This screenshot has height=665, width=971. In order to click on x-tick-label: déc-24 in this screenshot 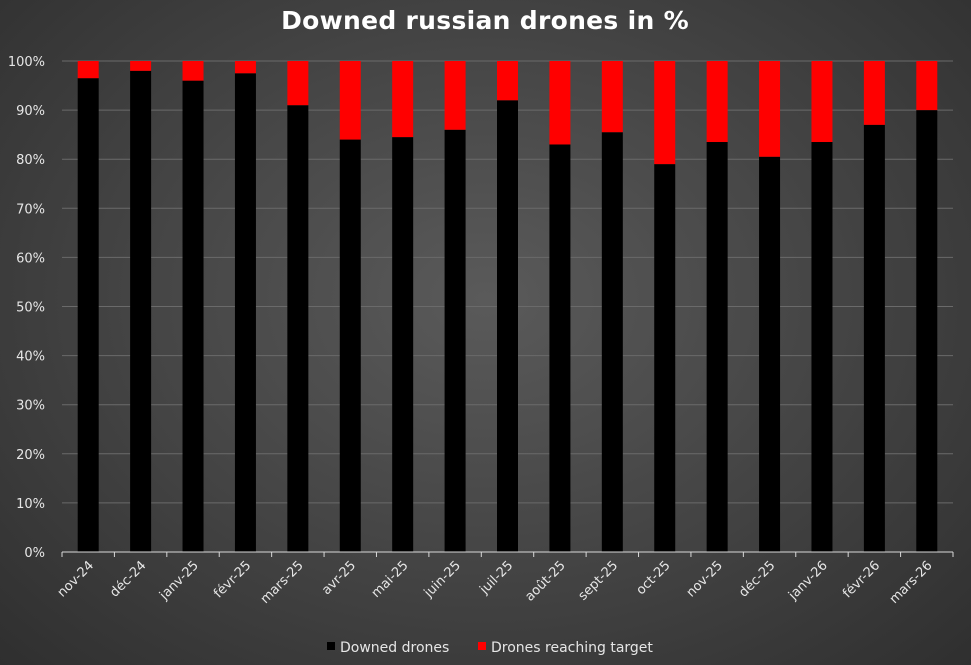, I will do `click(128, 579)`.